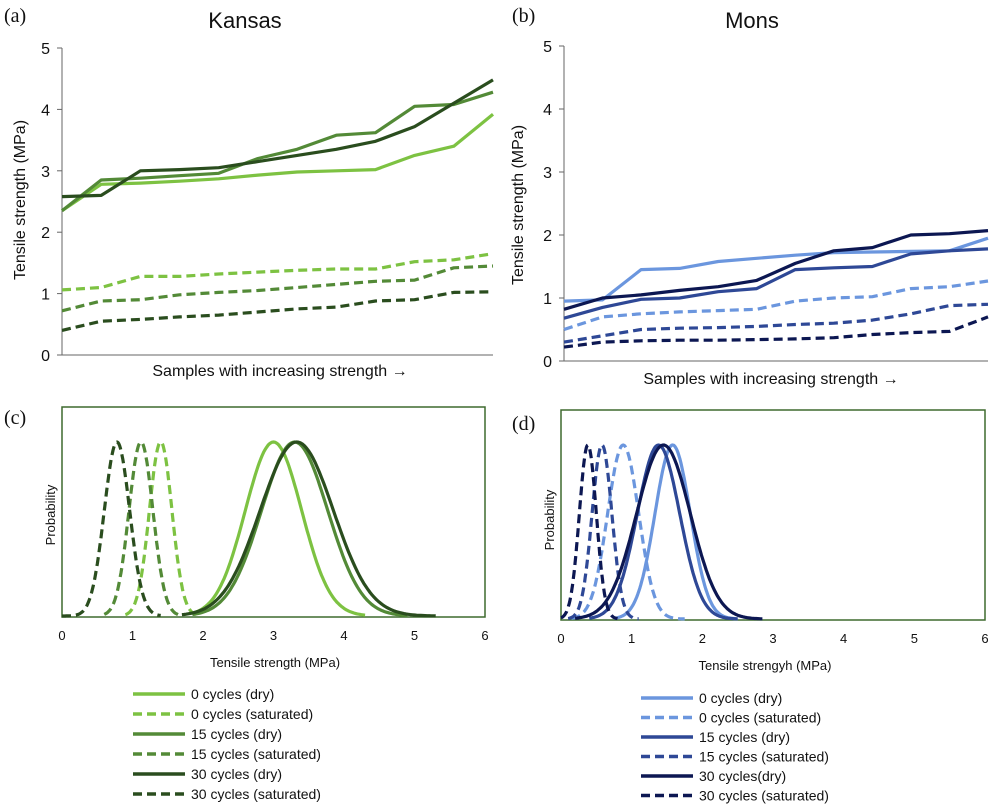 Image resolution: width=990 pixels, height=807 pixels. What do you see at coordinates (273, 635) in the screenshot?
I see `panel-c-xtick-label: 3` at bounding box center [273, 635].